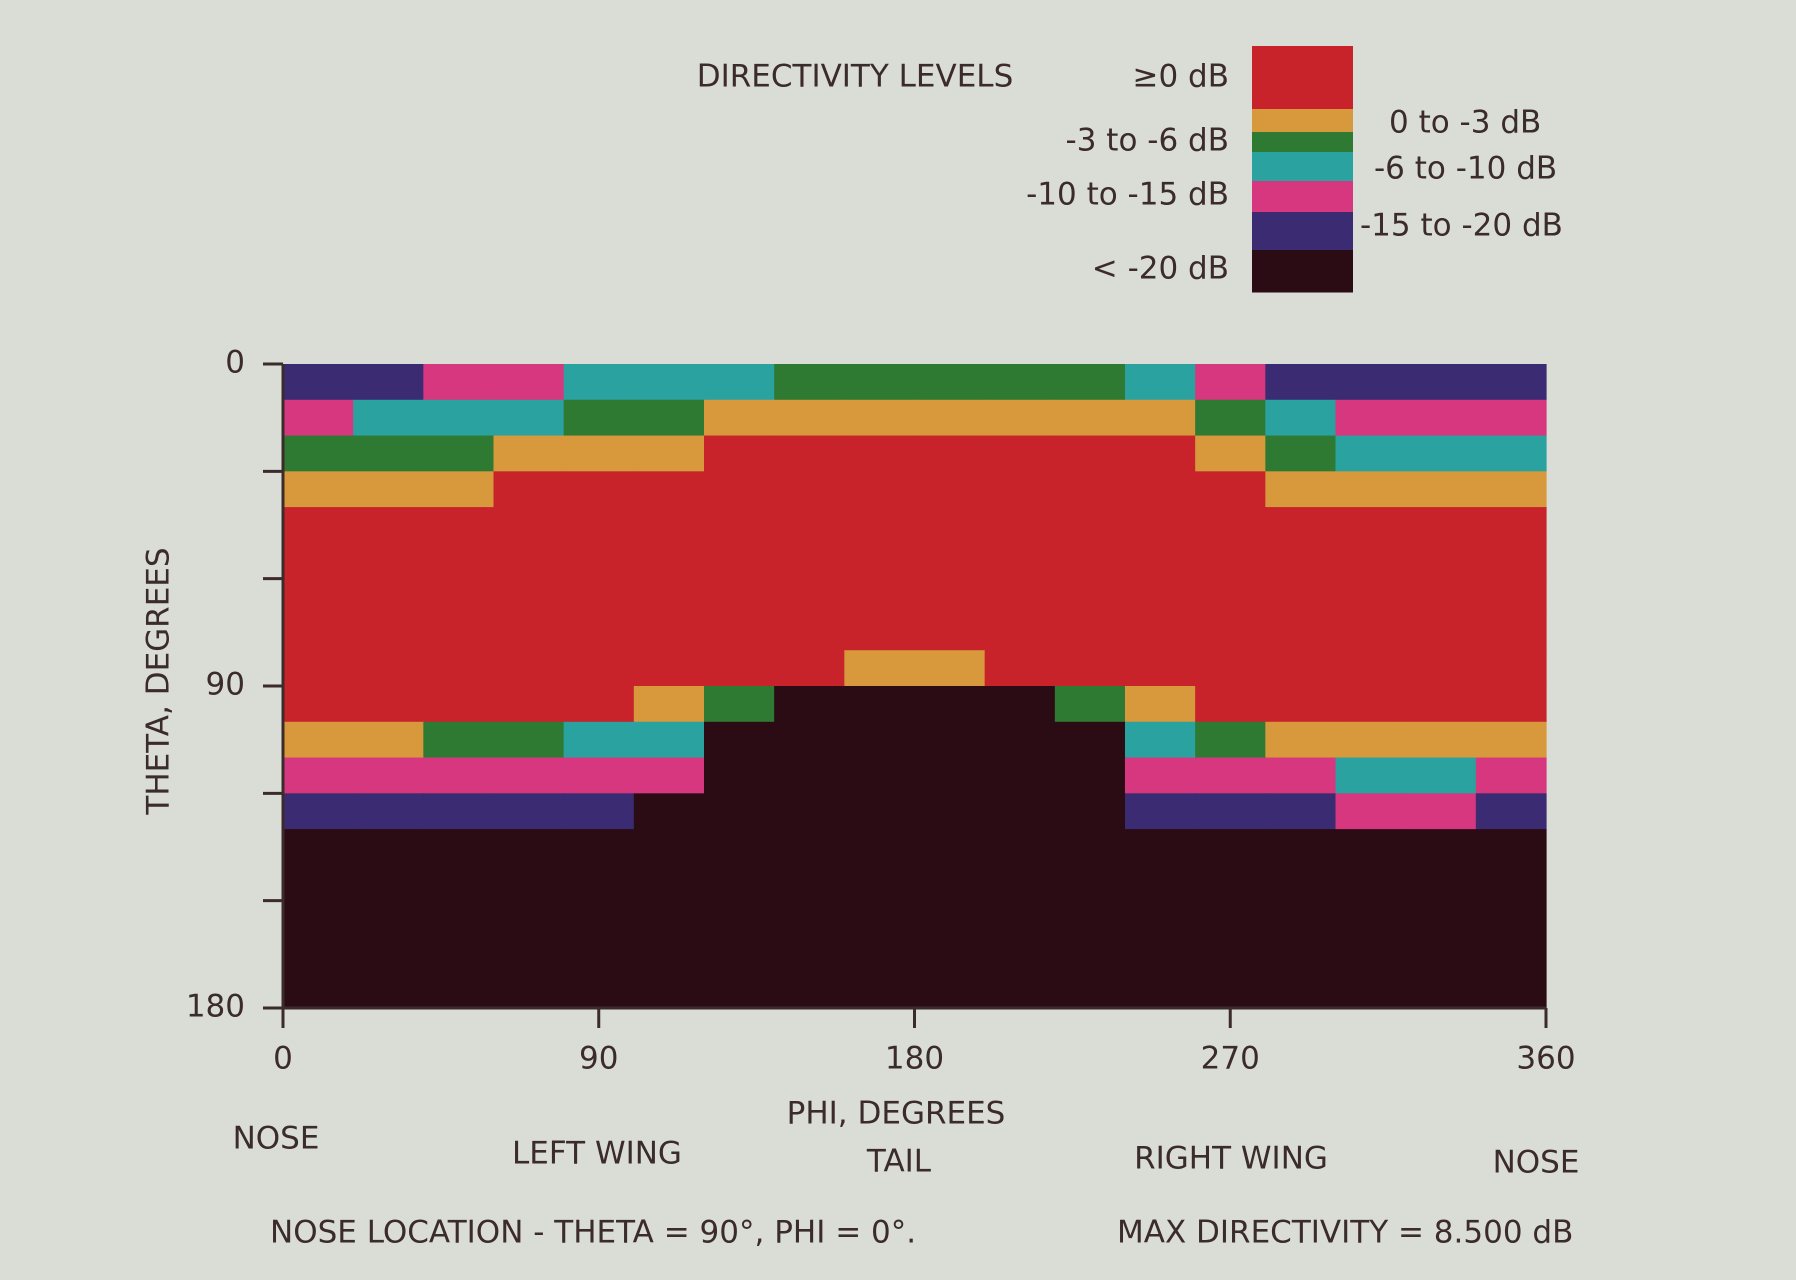 The width and height of the screenshot is (1796, 1280). What do you see at coordinates (1160, 269) in the screenshot?
I see `legend-label: < -20 dB` at bounding box center [1160, 269].